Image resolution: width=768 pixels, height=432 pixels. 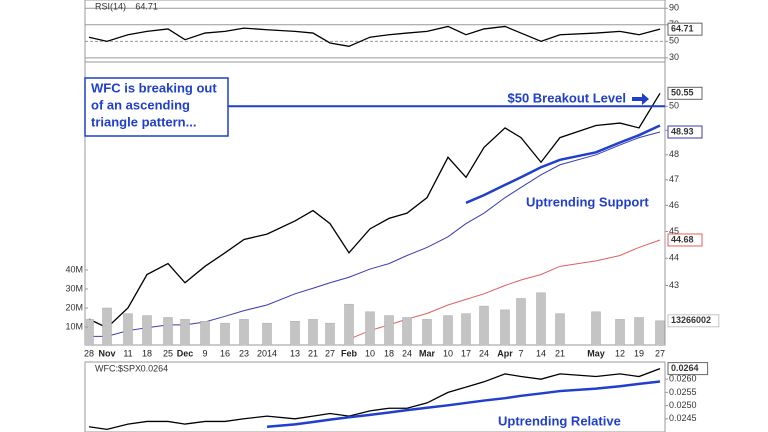 I want to click on y-tick-label: 45, so click(x=674, y=231).